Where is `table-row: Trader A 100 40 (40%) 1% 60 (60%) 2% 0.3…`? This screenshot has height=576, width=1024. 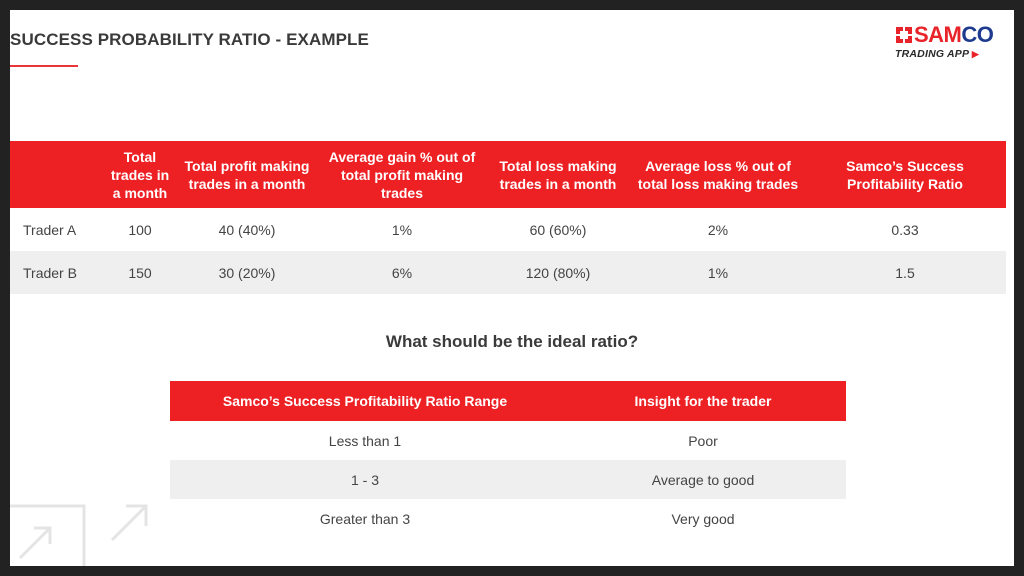 table-row: Trader A 100 40 (40%) 1% 60 (60%) 2% 0.3… is located at coordinates (508, 229).